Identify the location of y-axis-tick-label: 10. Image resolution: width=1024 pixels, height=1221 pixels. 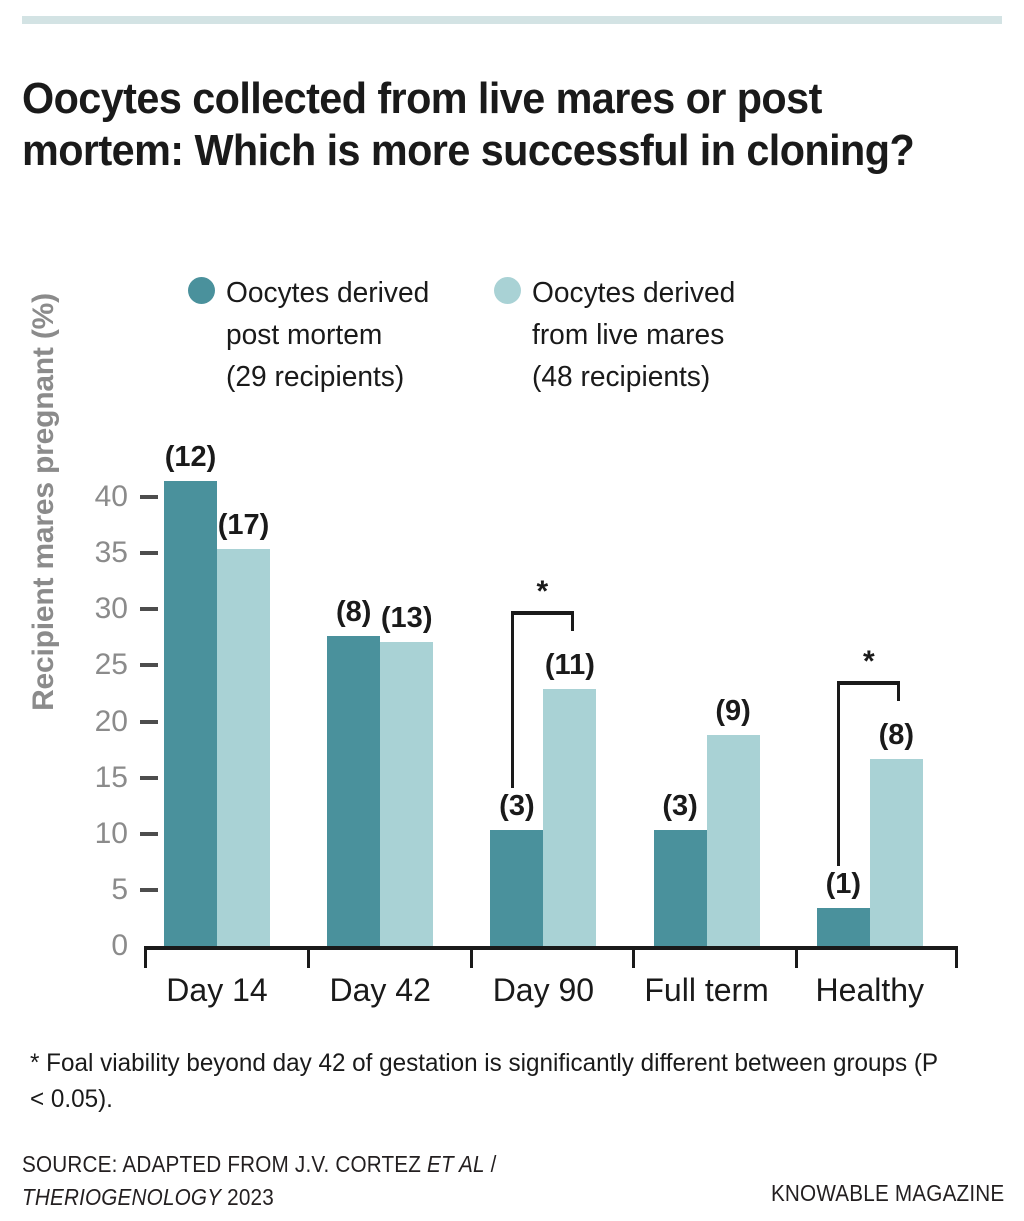
(111, 833).